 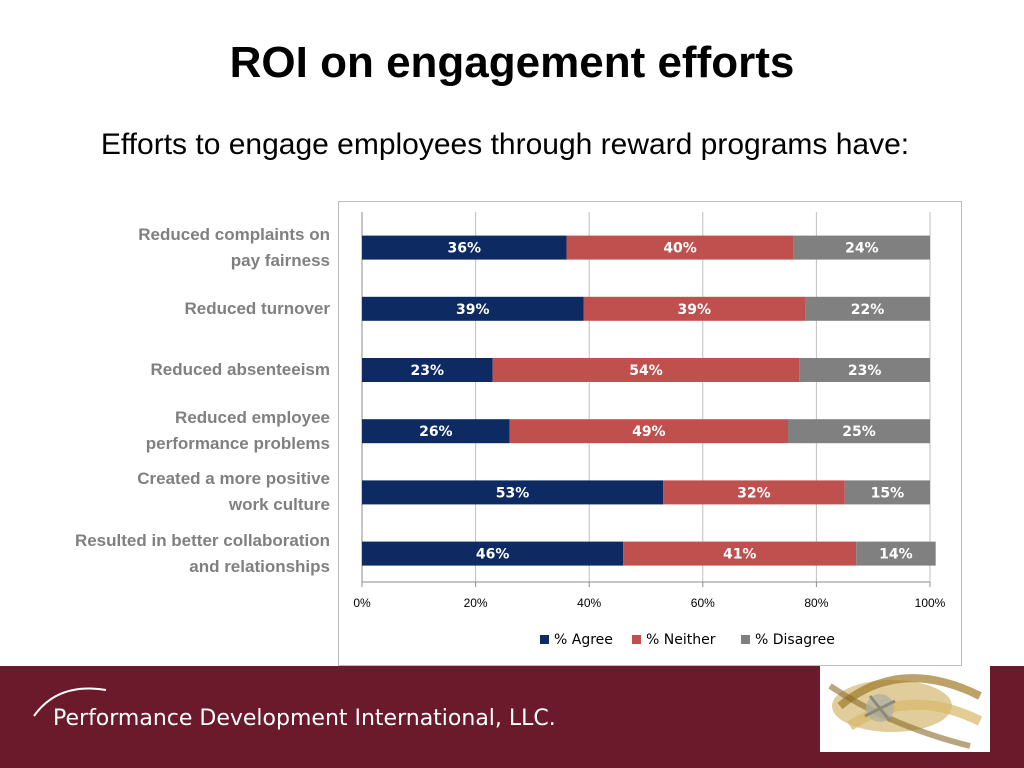 What do you see at coordinates (905, 709) in the screenshot?
I see `company-emblem-image` at bounding box center [905, 709].